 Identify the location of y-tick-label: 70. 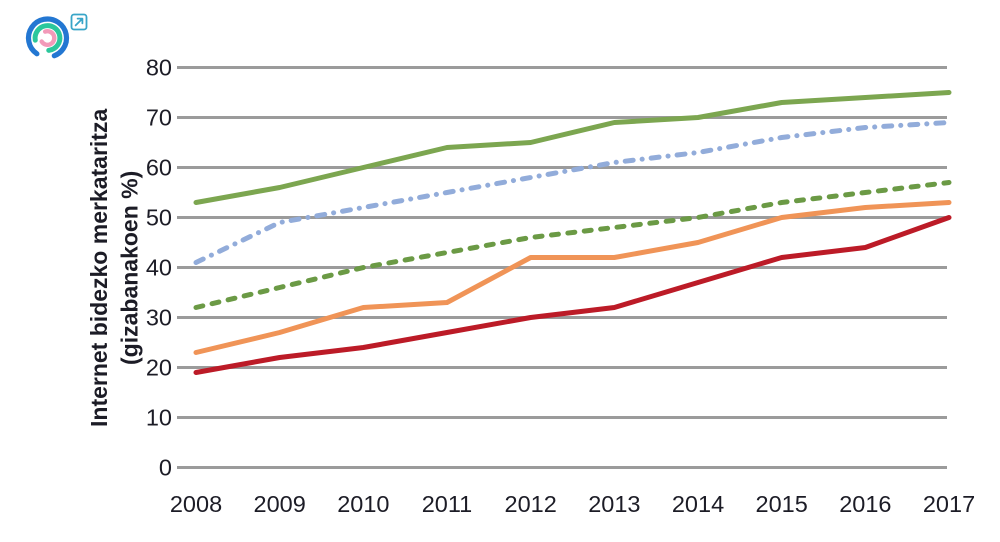
(159, 118).